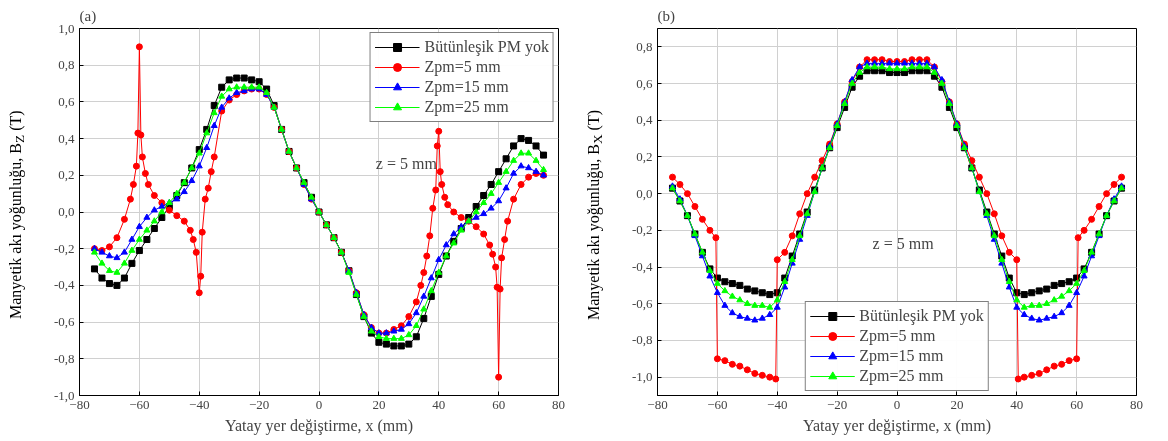  I want to click on x-tick-label: −80, so click(657, 404).